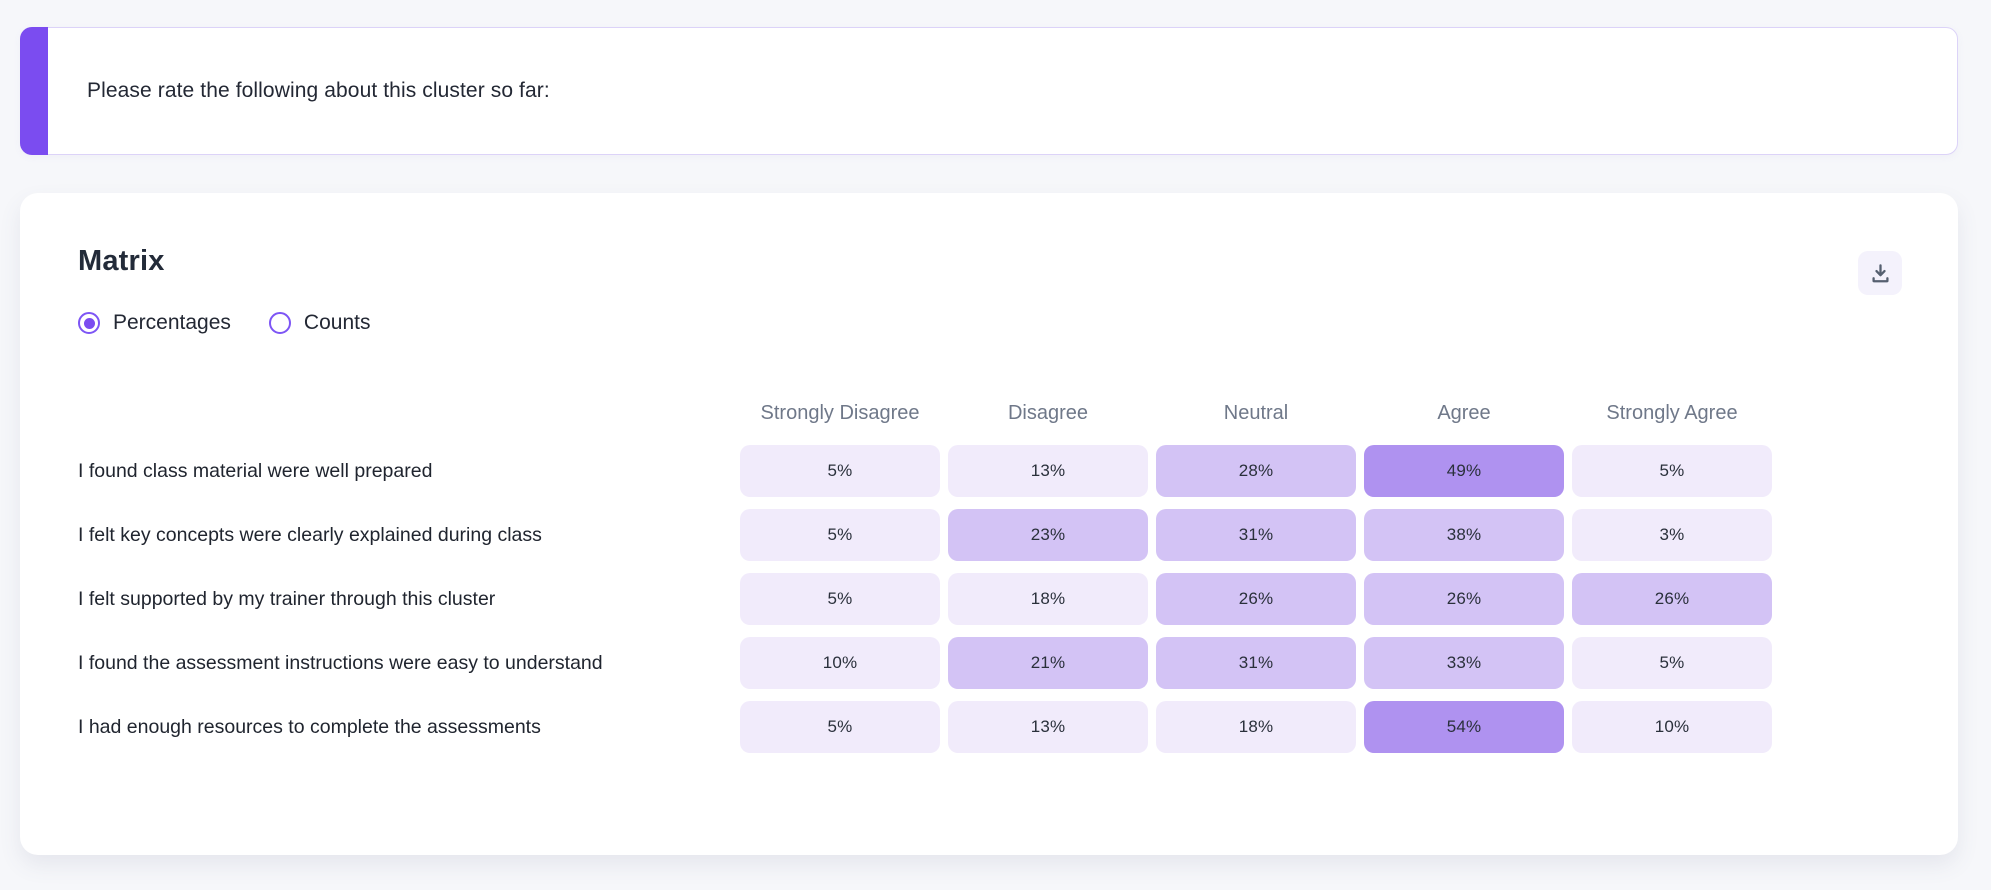  I want to click on matrix-cell: 38%, so click(1464, 535).